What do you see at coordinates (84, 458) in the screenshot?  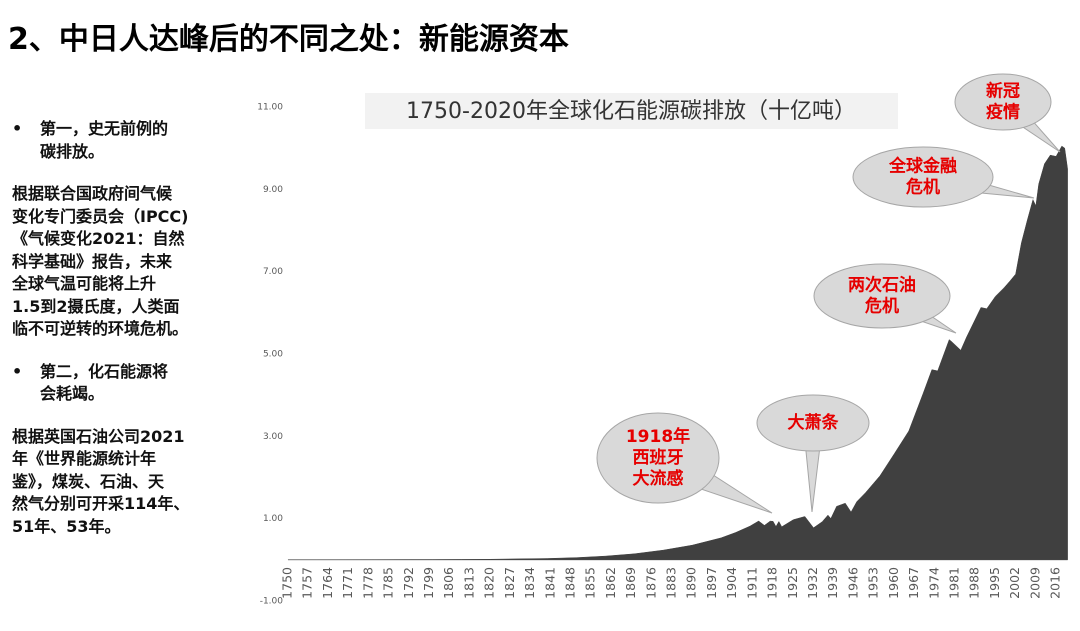 I see `text-line: 年《世界能源统计年` at bounding box center [84, 458].